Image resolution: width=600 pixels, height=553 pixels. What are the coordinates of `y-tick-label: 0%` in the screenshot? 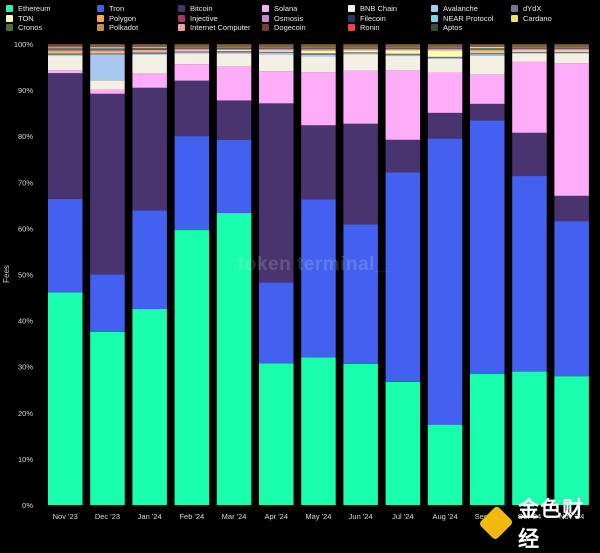 It's located at (27, 505).